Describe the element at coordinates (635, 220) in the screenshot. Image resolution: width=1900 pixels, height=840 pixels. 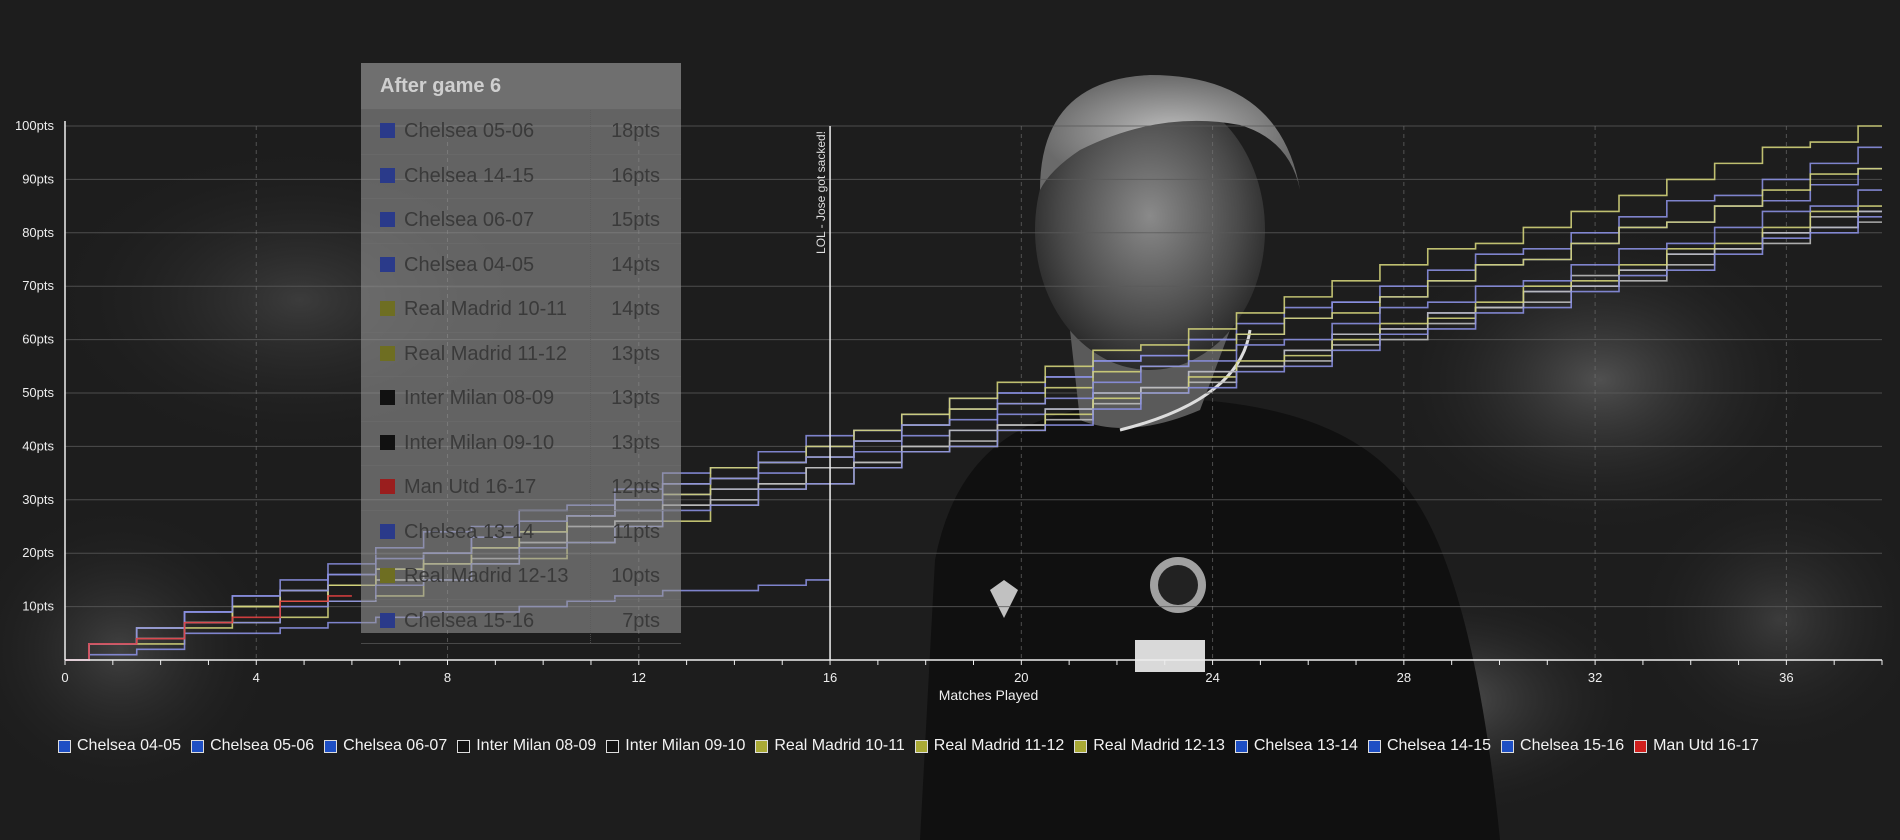
I see `standings-points: 15pts` at that location.